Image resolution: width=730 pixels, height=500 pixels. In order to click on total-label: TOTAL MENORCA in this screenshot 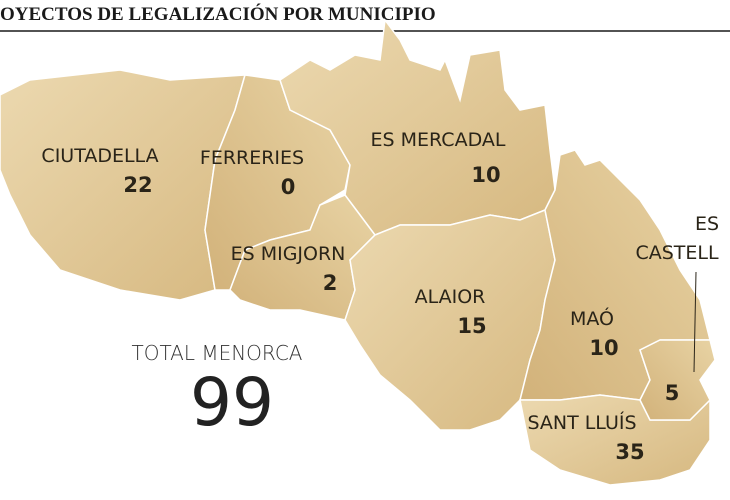, I will do `click(217, 353)`.